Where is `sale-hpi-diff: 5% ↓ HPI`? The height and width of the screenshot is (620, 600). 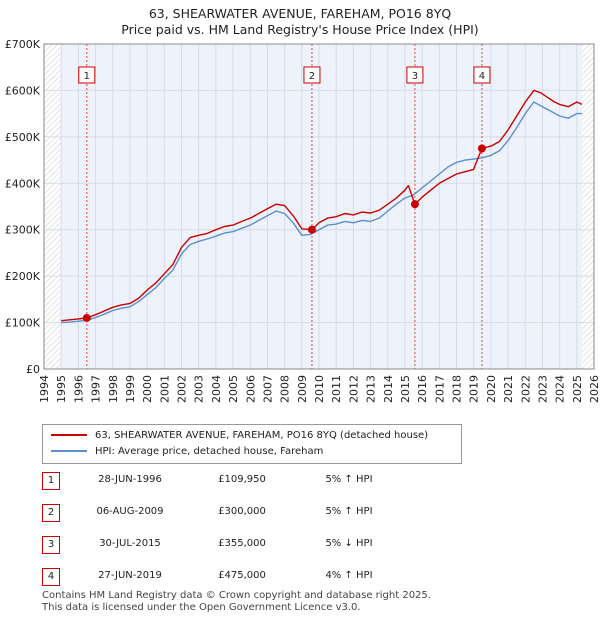
sale-hpi-diff: 5% ↓ HPI is located at coordinates (349, 543).